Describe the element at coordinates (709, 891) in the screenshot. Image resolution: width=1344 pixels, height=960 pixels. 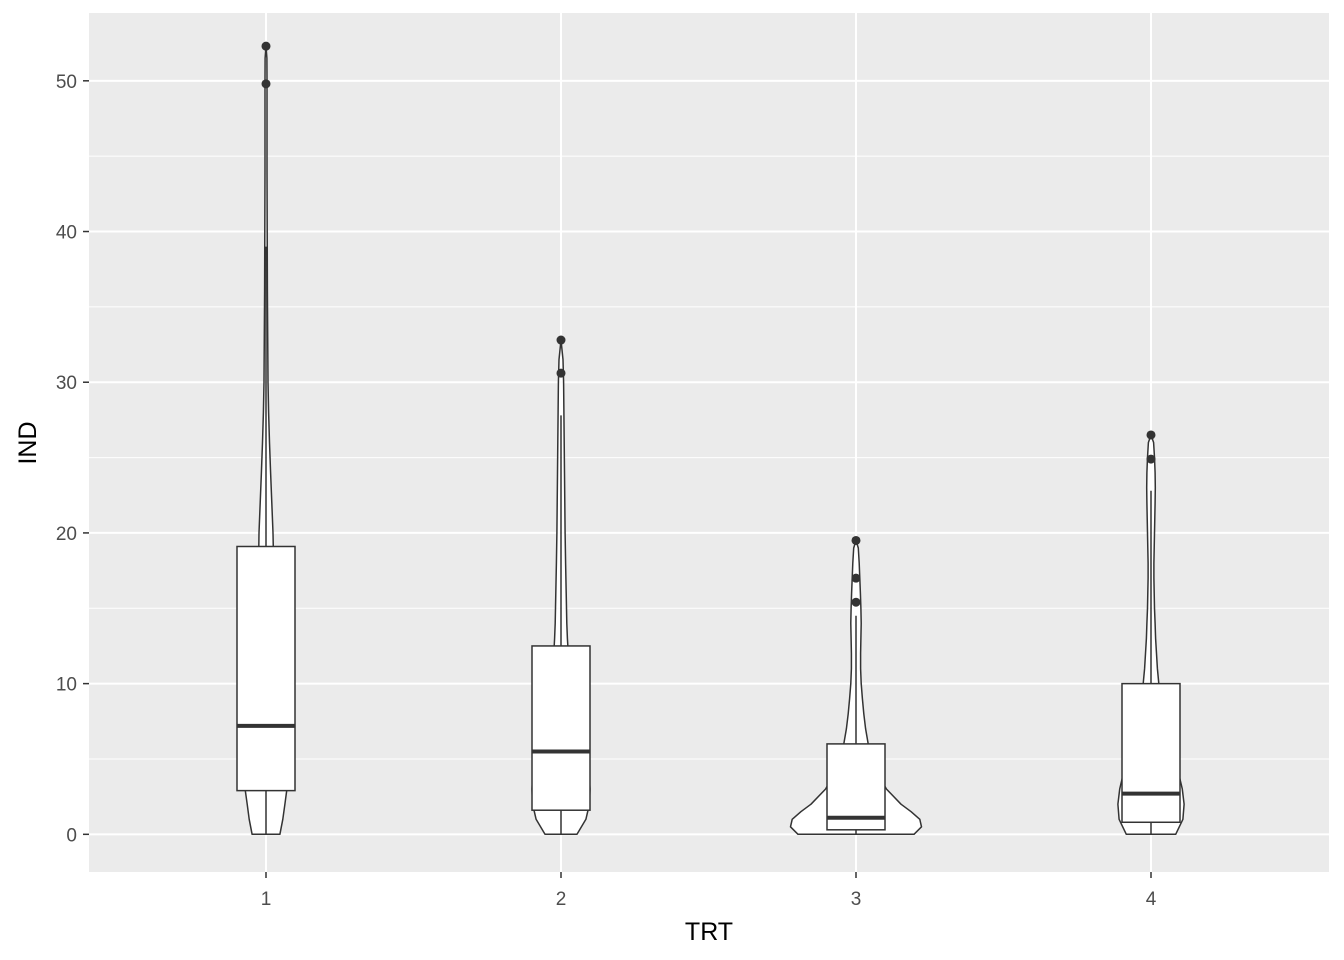
I see `x-axis: 1 2 3 4` at that location.